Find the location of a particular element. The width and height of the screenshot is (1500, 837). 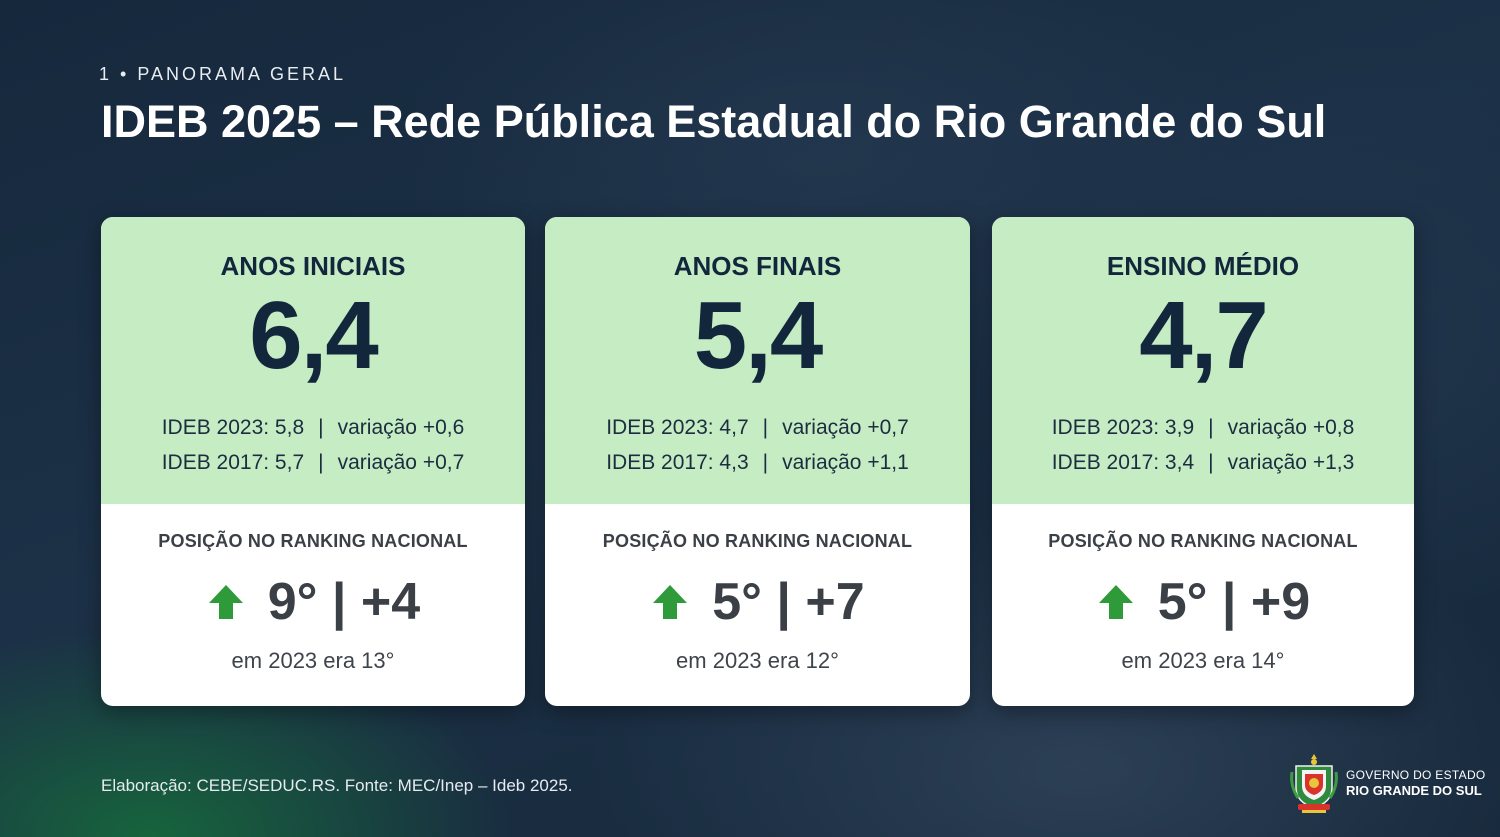

gov-line-1: GOVERNO DO ESTADO is located at coordinates (1416, 775).